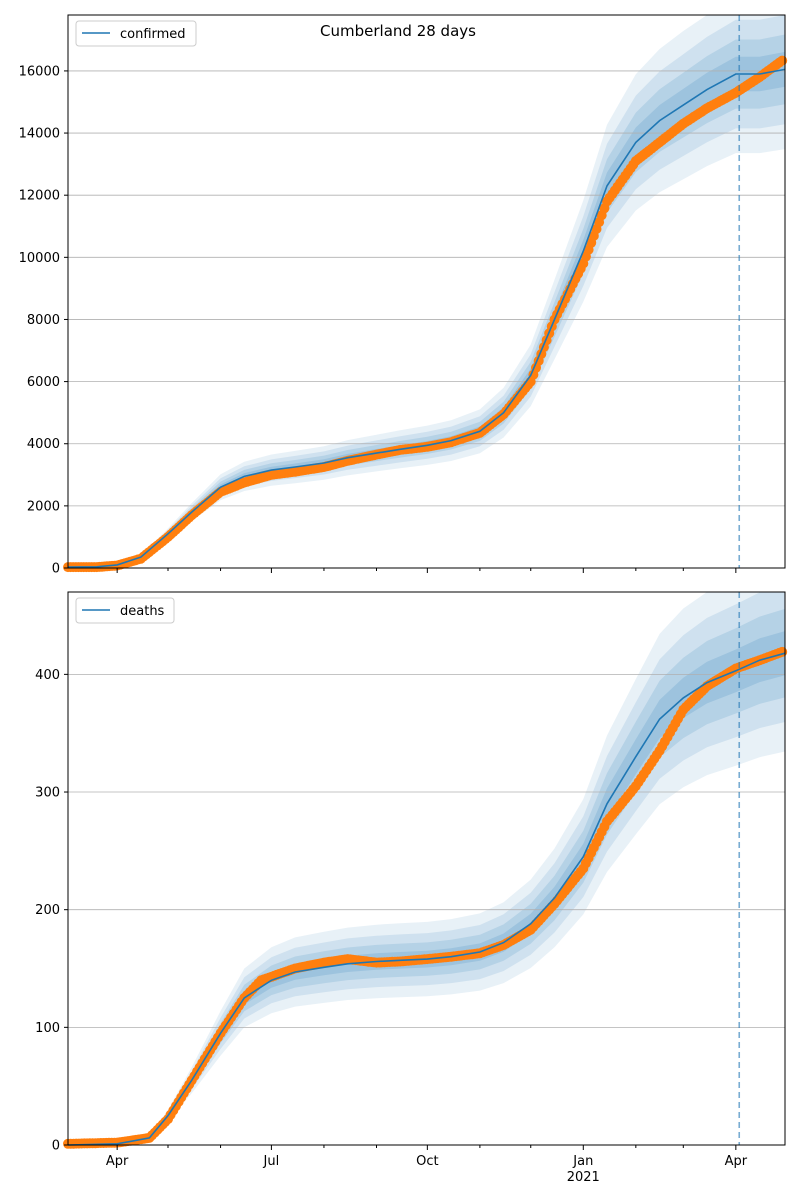 The height and width of the screenshot is (1200, 800). I want to click on confirmed-x-axis, so click(426, 570).